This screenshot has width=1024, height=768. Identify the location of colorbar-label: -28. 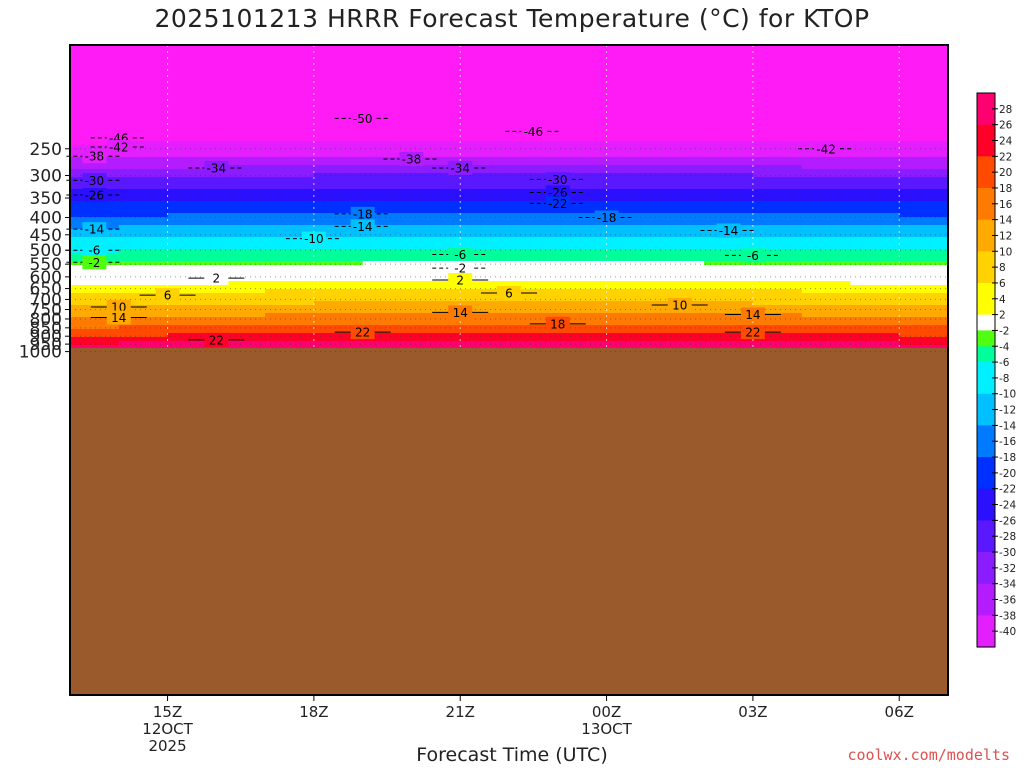
(1007, 537).